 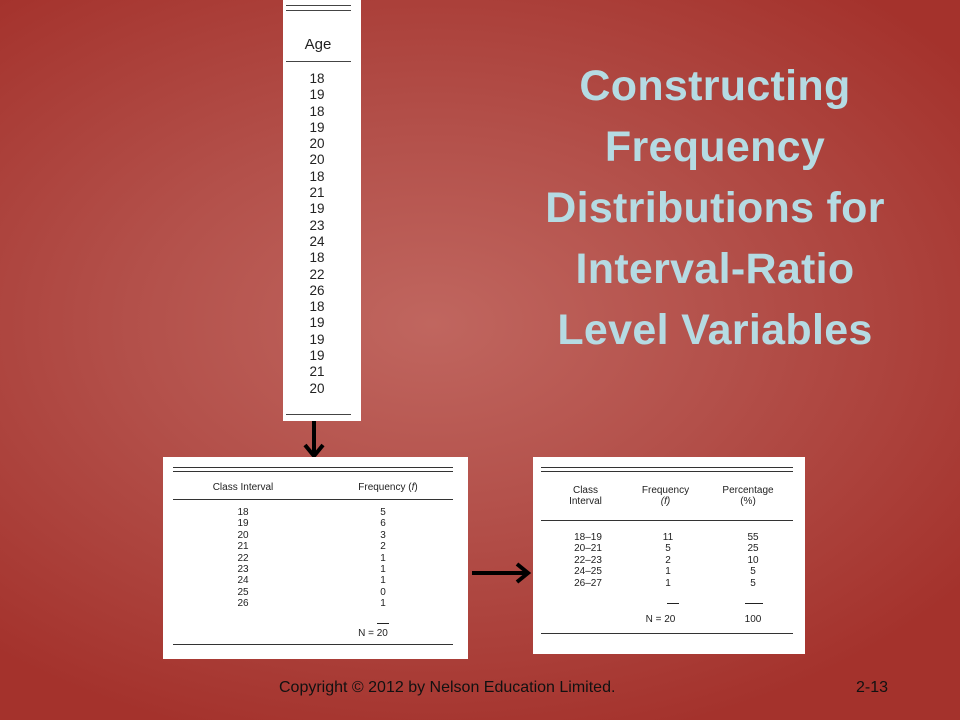 What do you see at coordinates (715, 147) in the screenshot?
I see `title-line: Frequency` at bounding box center [715, 147].